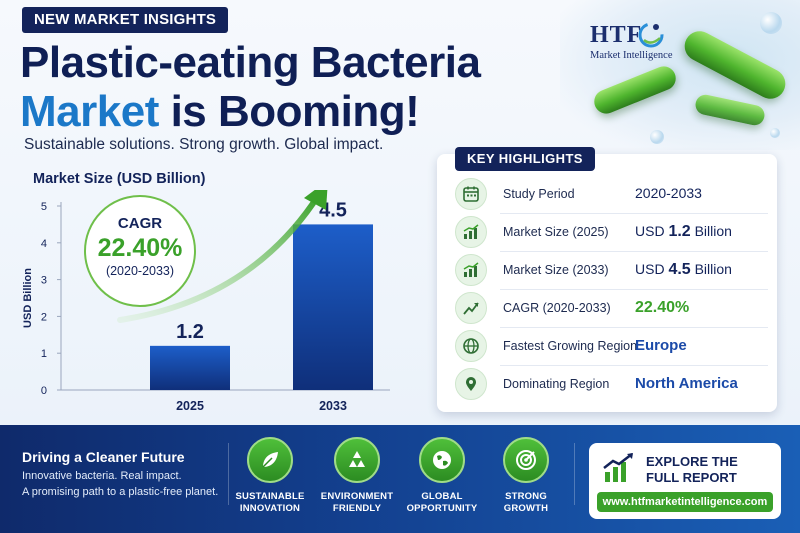 The image size is (800, 533). I want to click on feature-label-line: OPPORTUNITY, so click(442, 508).